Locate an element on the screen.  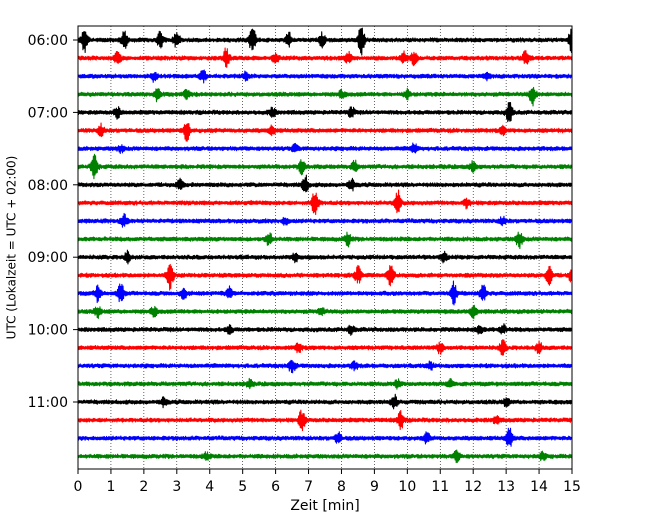
x-tick-label: 14 is located at coordinates (539, 487).